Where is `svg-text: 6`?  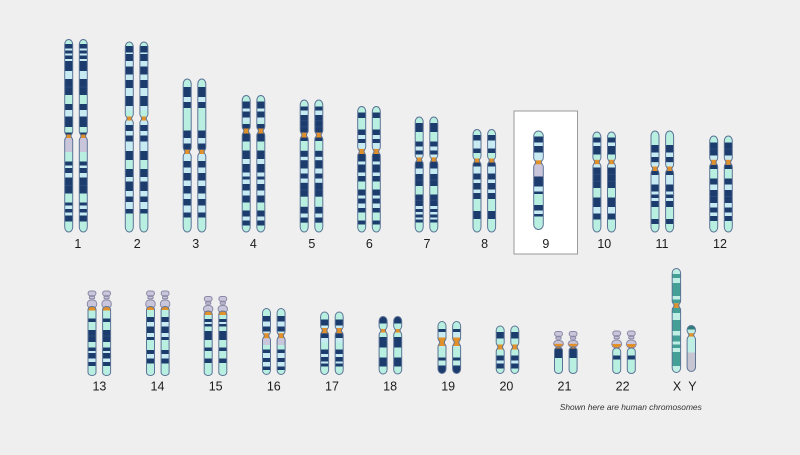 svg-text: 6 is located at coordinates (369, 244).